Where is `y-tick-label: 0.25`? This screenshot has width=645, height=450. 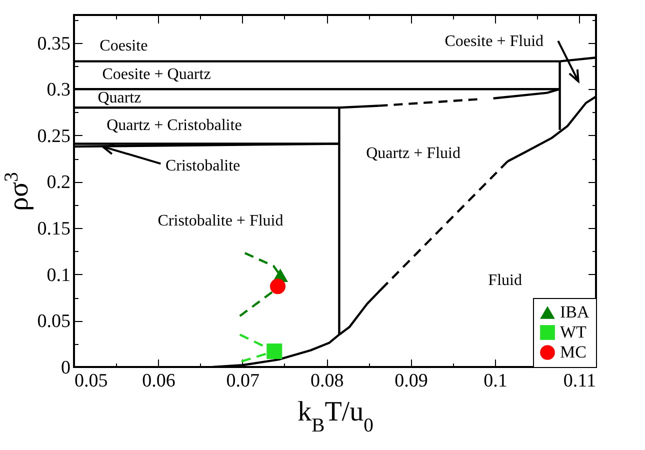
y-tick-label: 0.25 is located at coordinates (53, 136).